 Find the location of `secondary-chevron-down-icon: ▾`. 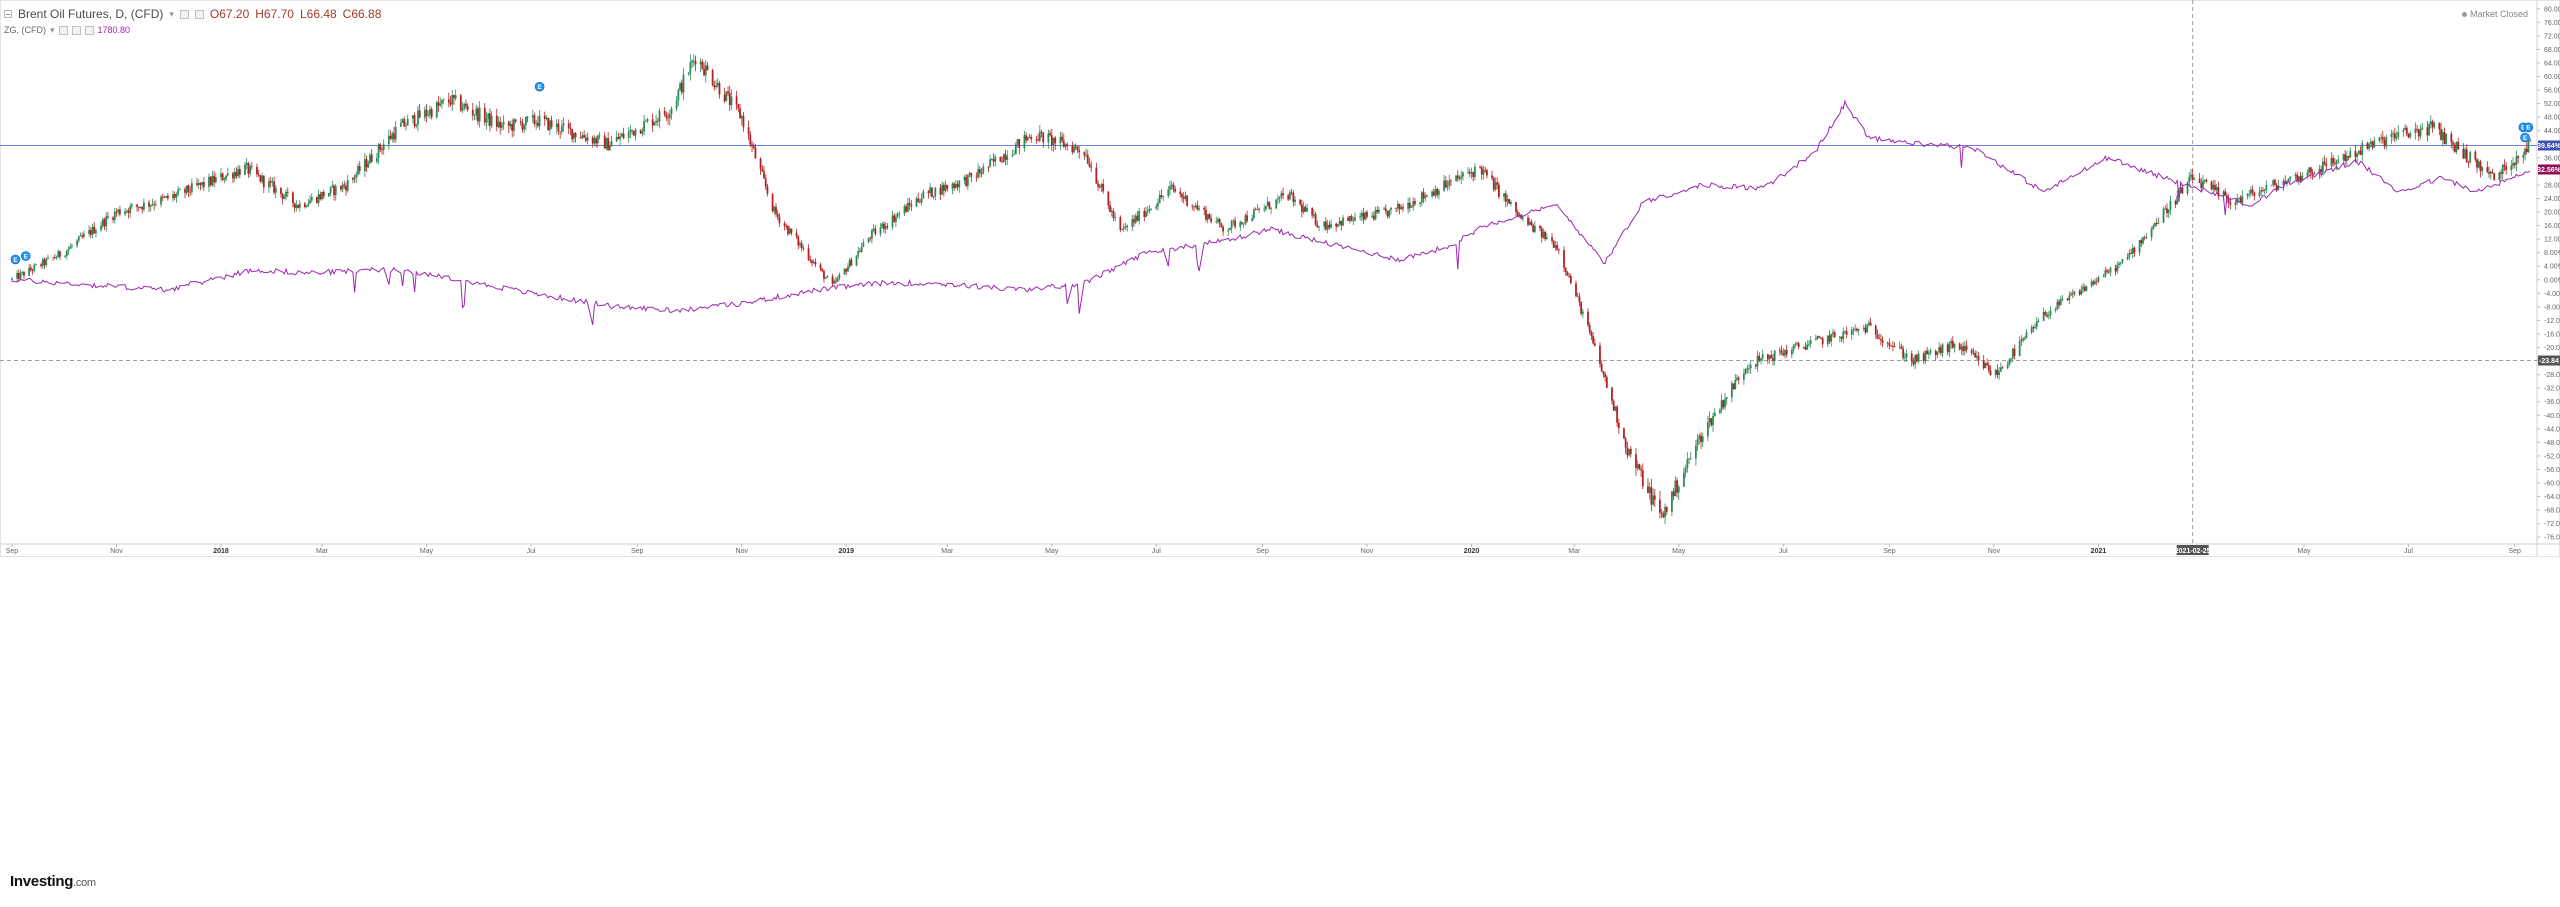

secondary-chevron-down-icon: ▾ is located at coordinates (52, 30).